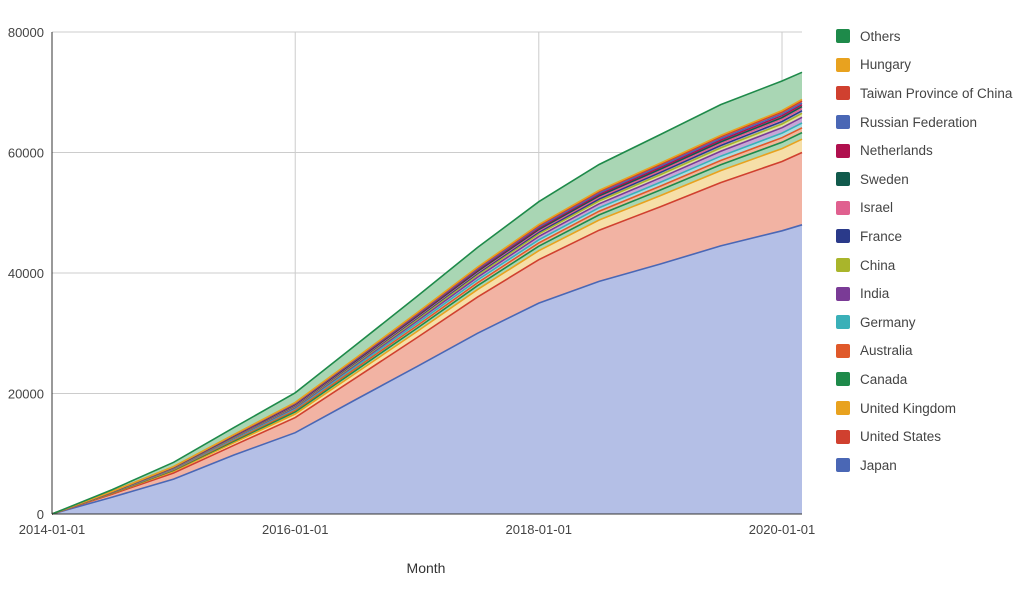 This screenshot has width=1024, height=598. Describe the element at coordinates (924, 293) in the screenshot. I see `legend-item-india: India` at that location.